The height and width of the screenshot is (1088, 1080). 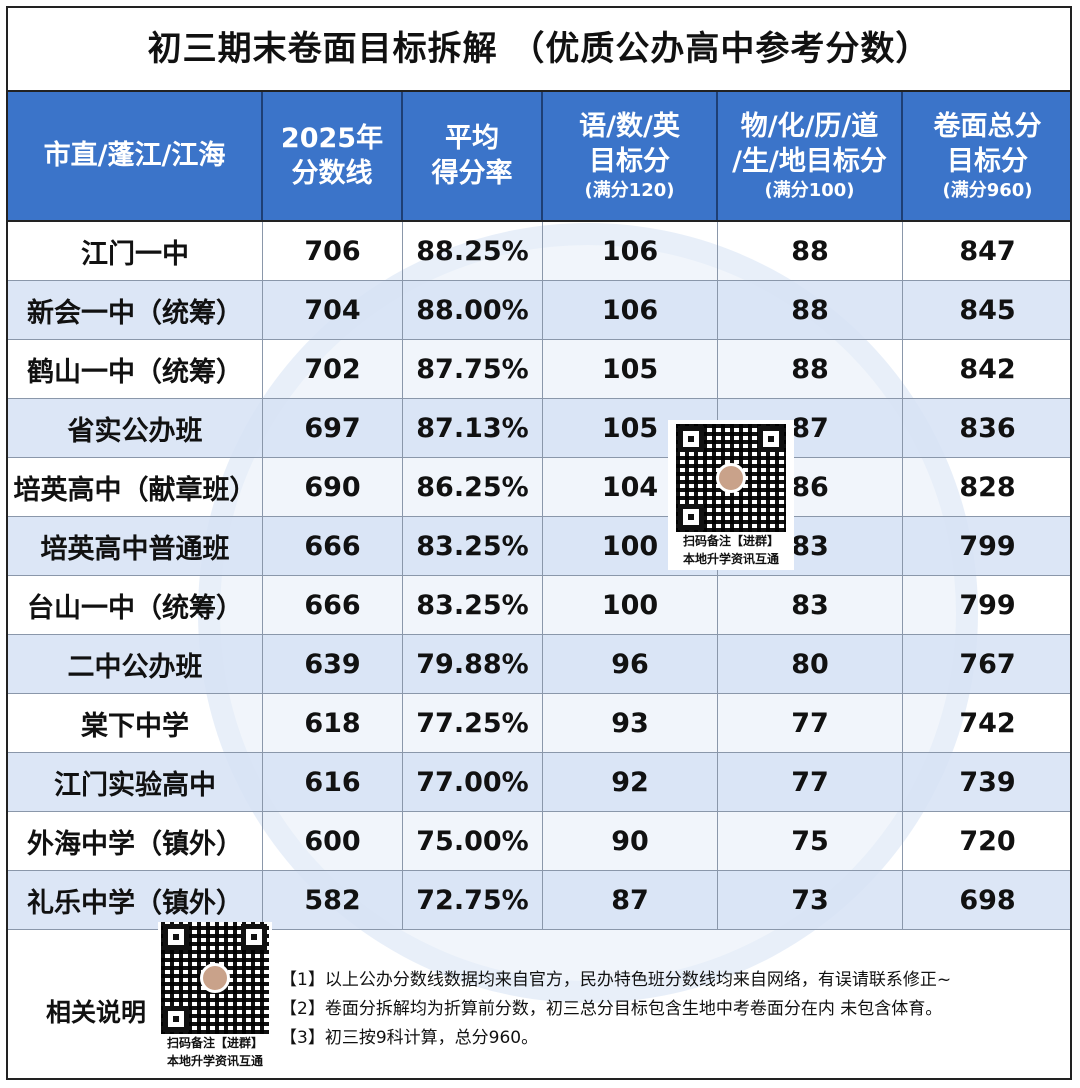 I want to click on cutoff-score: 582, so click(x=333, y=900).